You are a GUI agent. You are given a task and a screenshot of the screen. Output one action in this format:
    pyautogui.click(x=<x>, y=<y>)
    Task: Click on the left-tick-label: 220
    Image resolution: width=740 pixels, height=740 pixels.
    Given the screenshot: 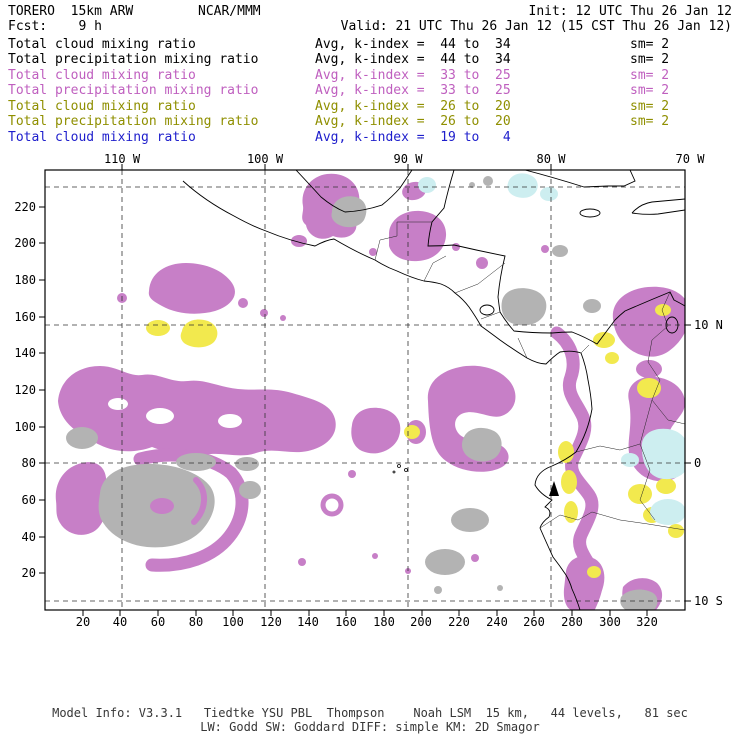 What is the action you would take?
    pyautogui.click(x=25, y=207)
    